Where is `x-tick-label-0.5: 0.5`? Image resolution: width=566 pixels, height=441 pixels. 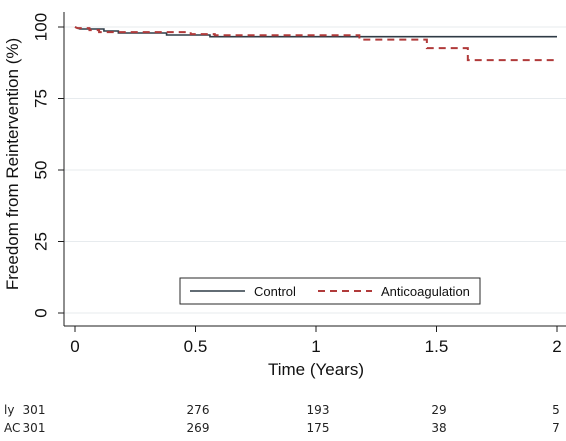
x-tick-label-0.5: 0.5 is located at coordinates (196, 346).